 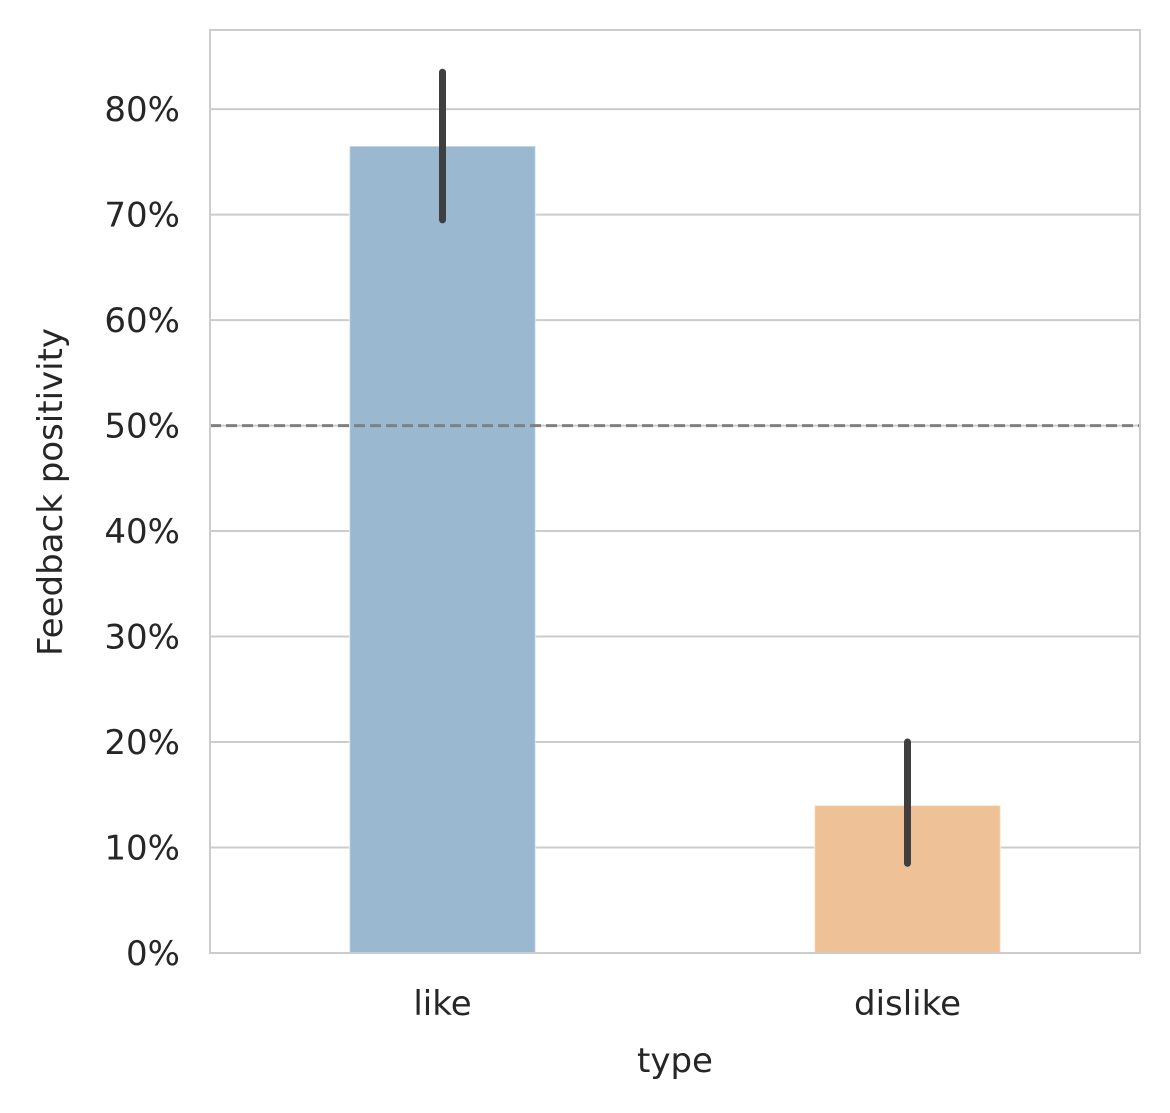 What do you see at coordinates (142, 743) in the screenshot?
I see `y-tick-label: 20%` at bounding box center [142, 743].